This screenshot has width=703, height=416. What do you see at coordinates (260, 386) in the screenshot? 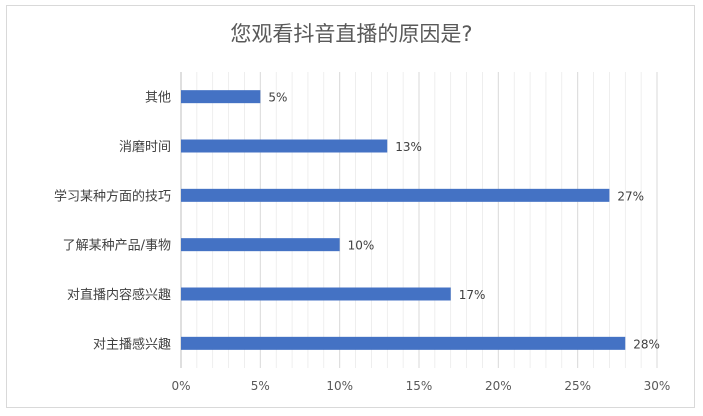
I see `x-tick-label: 5%` at bounding box center [260, 386].